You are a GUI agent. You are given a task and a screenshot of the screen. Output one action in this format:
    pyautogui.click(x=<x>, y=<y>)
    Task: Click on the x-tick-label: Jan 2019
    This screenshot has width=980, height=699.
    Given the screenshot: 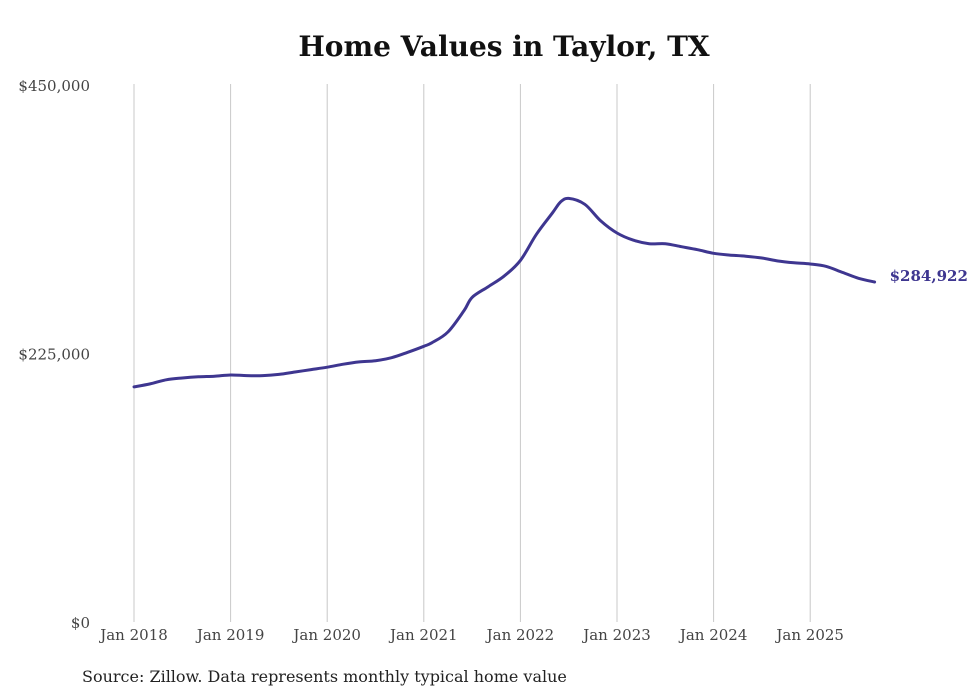 What is the action you would take?
    pyautogui.click(x=230, y=635)
    